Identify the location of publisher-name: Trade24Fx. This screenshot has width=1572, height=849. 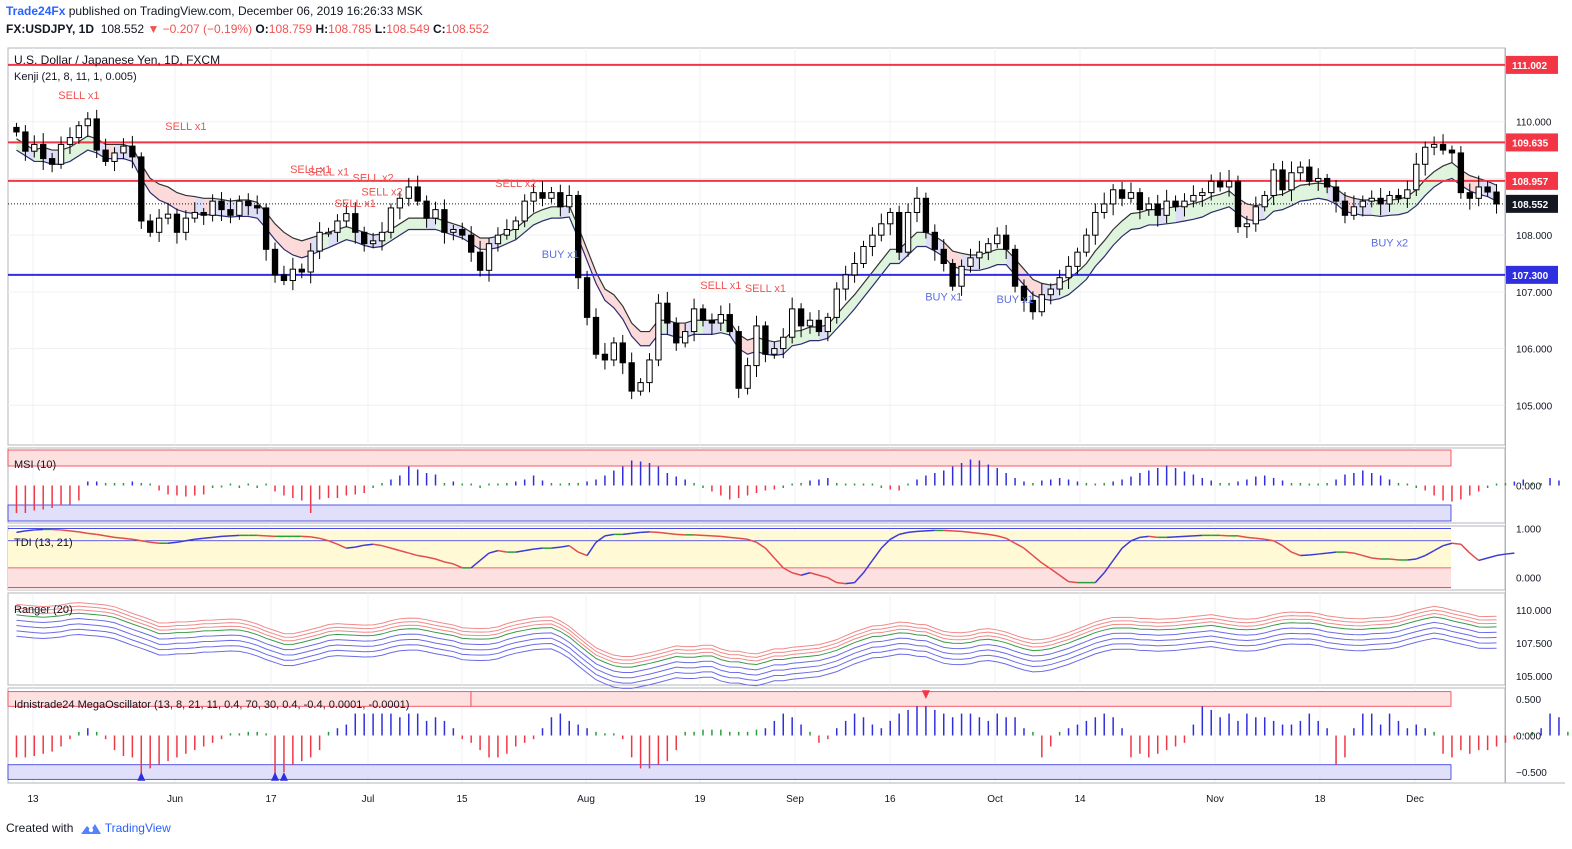
(36, 11).